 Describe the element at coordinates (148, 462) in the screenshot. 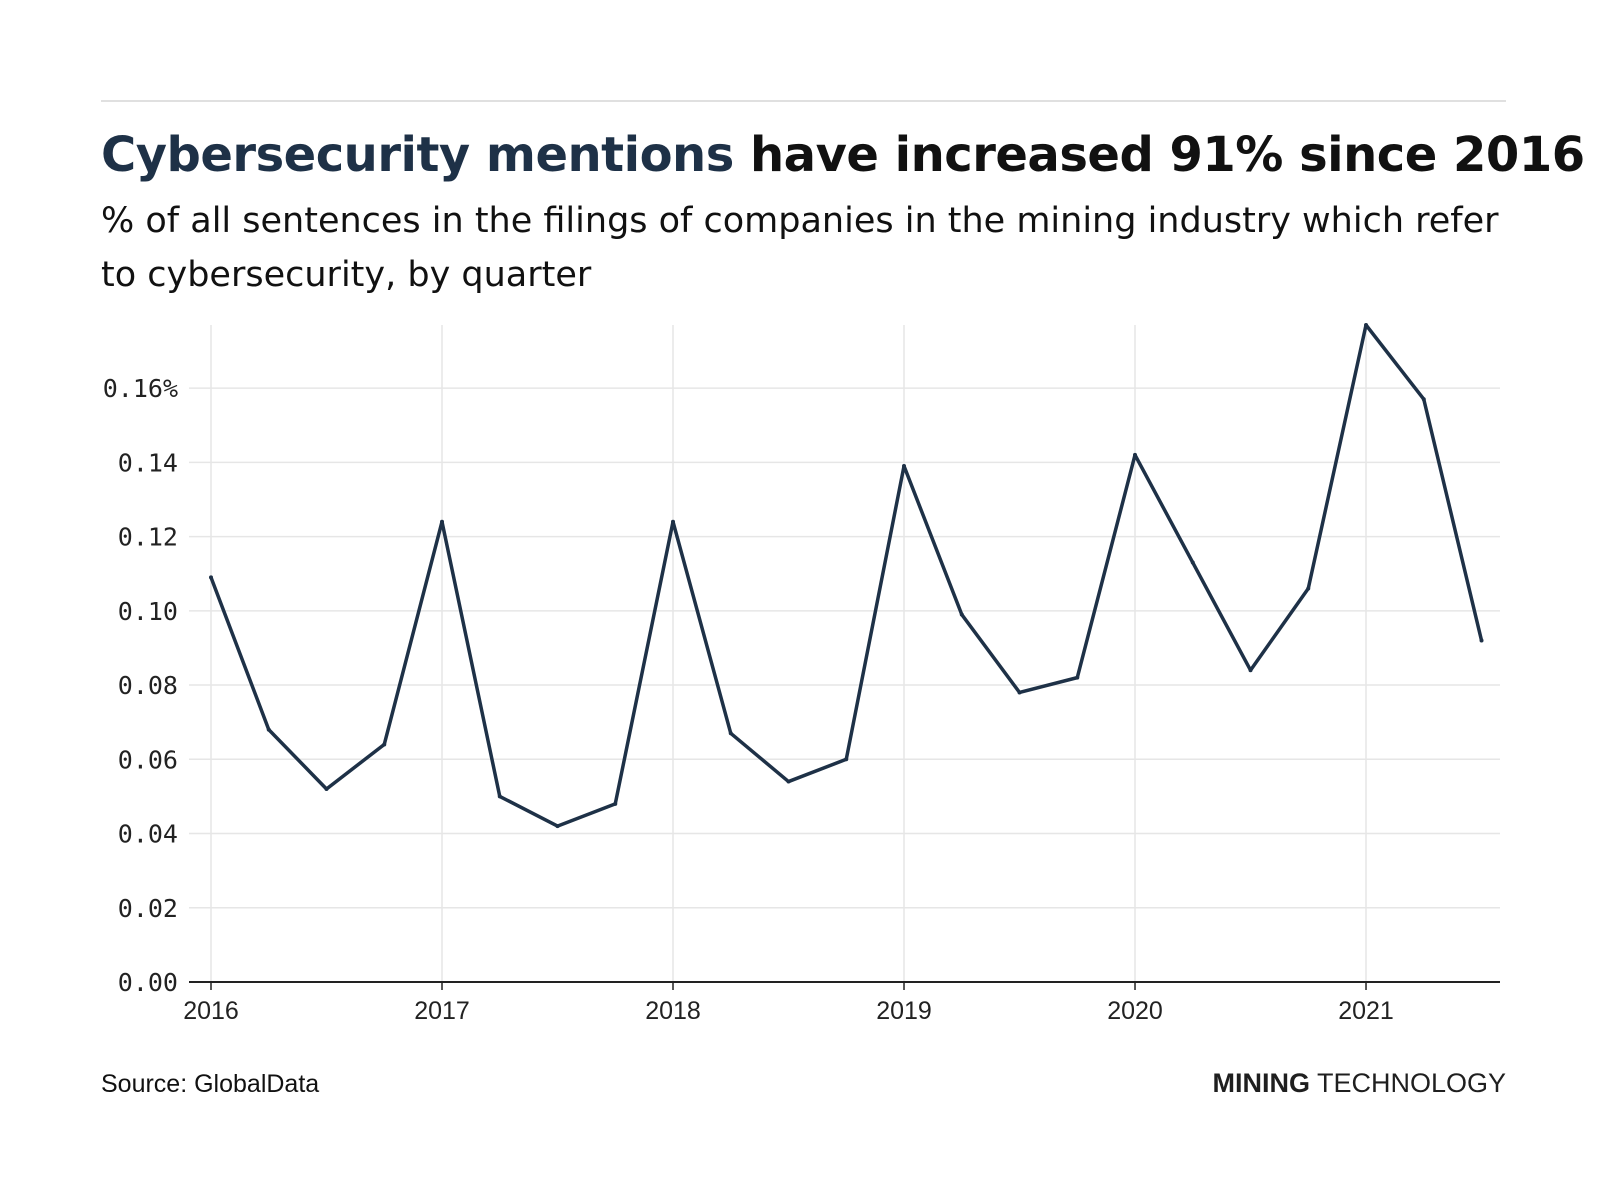

I see `y-tick-label: 0.14` at that location.